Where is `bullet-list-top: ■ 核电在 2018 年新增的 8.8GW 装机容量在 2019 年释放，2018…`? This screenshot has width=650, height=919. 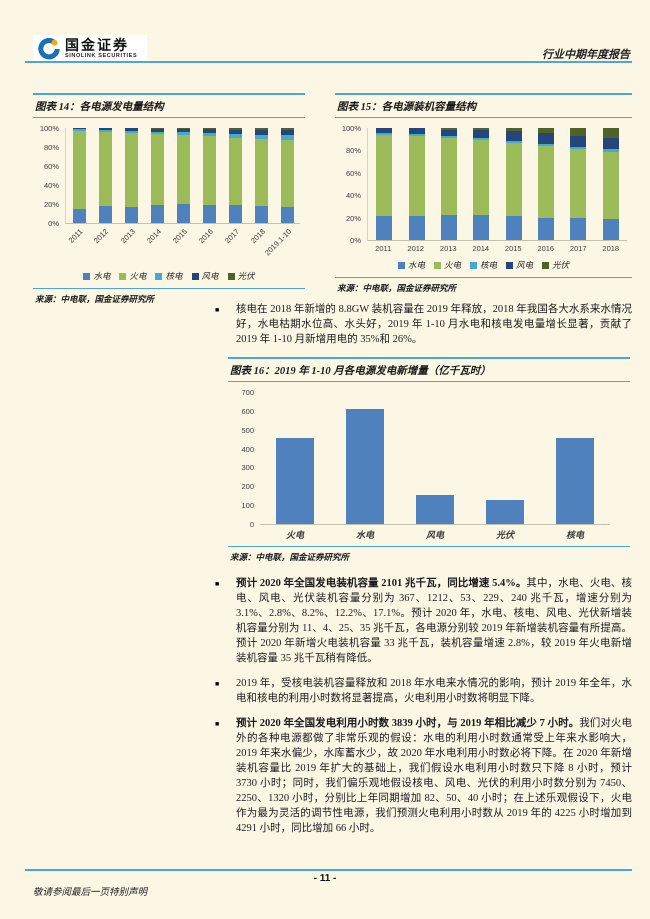
bullet-list-top: ■ 核电在 2018 年新增的 8.8GW 装机容量在 2019 年释放，2018… is located at coordinates (423, 324).